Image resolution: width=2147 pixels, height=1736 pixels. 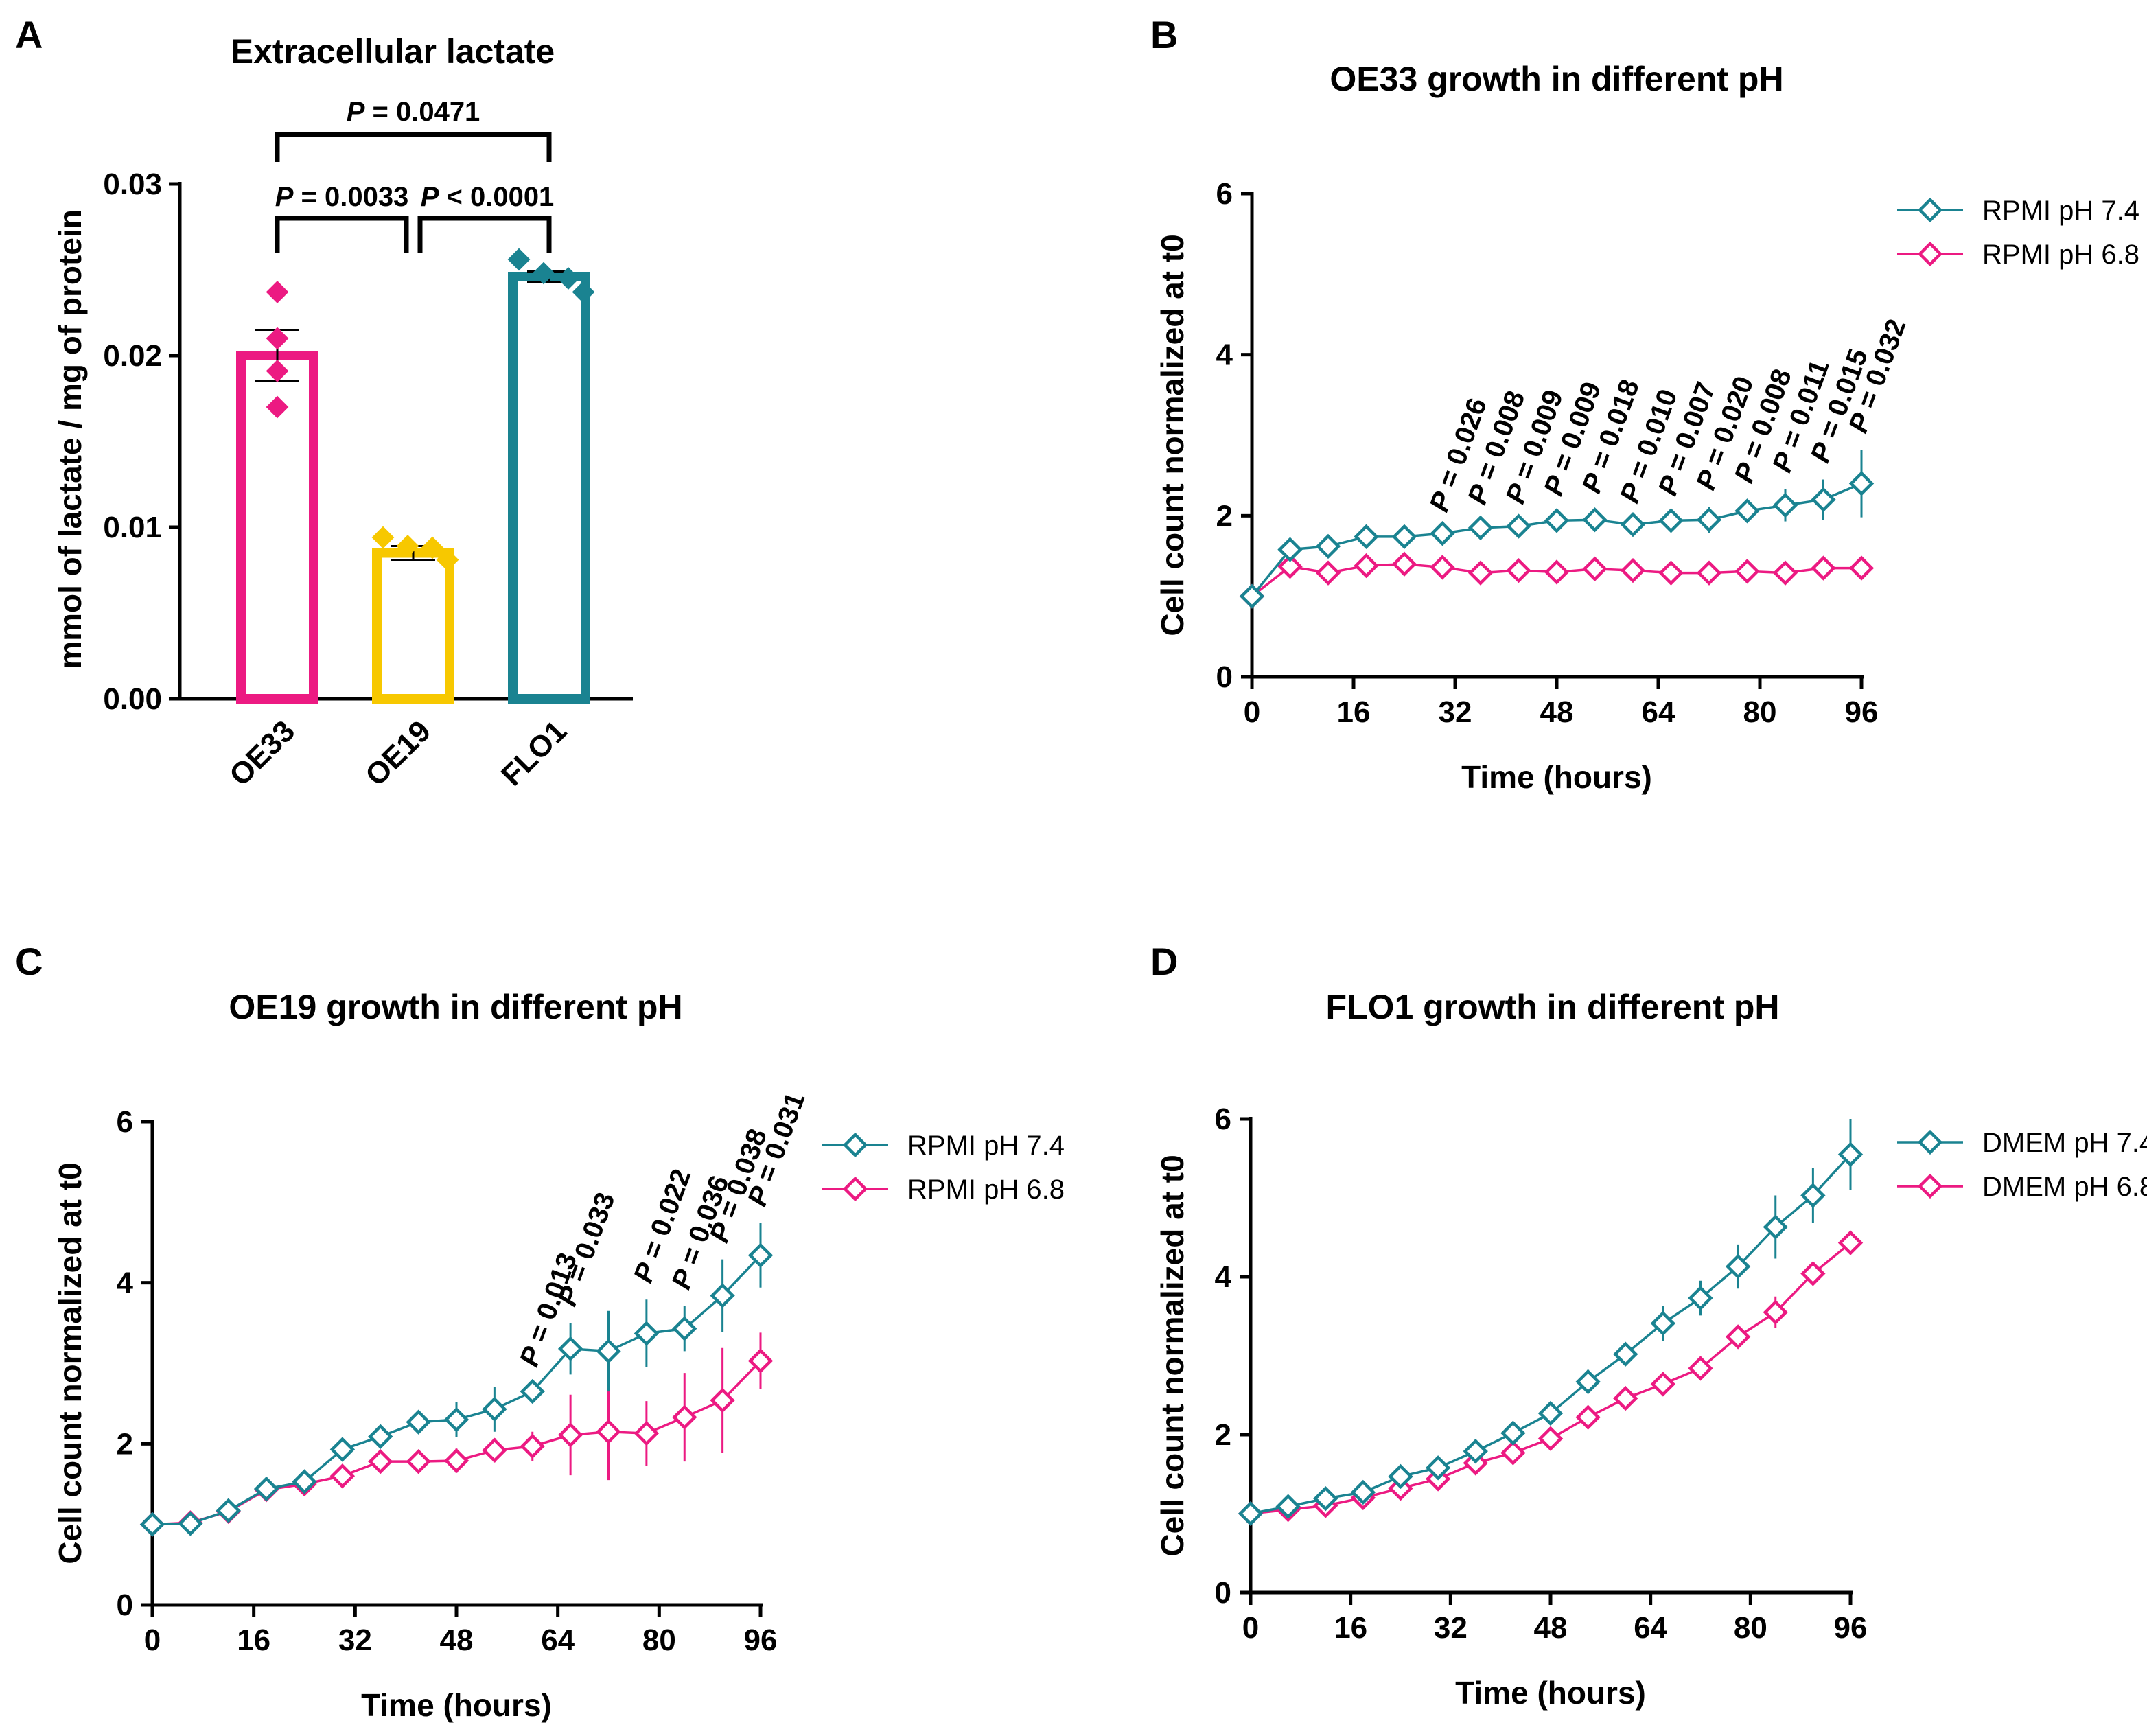 What do you see at coordinates (413, 147) in the screenshot?
I see `significance-bracket` at bounding box center [413, 147].